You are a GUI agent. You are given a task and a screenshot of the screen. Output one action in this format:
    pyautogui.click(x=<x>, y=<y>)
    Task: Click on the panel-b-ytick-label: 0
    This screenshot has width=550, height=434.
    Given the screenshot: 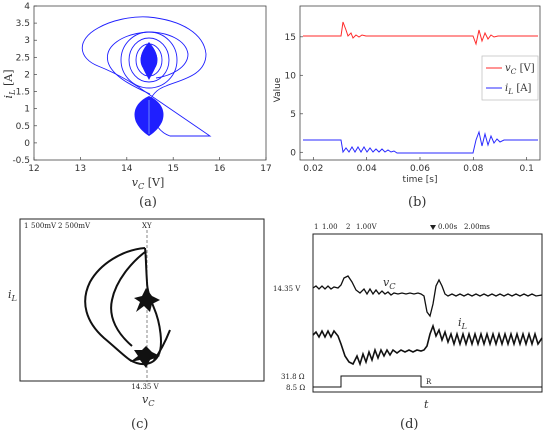 What is the action you would take?
    pyautogui.click(x=293, y=153)
    